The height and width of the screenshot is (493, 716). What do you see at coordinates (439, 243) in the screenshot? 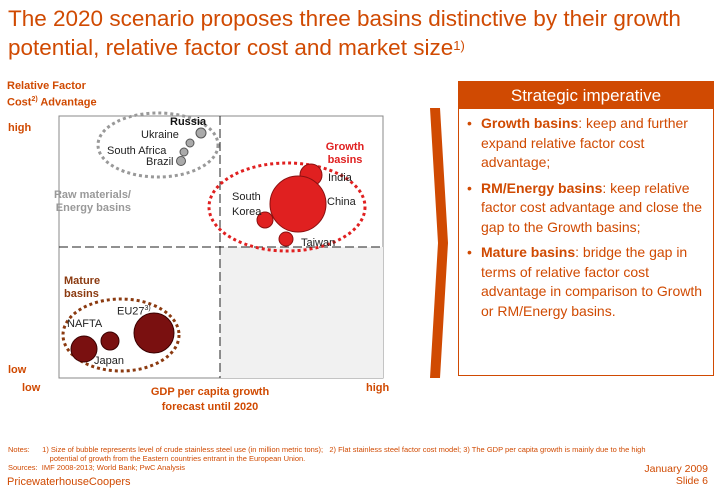
I see `chevron-arrow-icon` at bounding box center [439, 243].